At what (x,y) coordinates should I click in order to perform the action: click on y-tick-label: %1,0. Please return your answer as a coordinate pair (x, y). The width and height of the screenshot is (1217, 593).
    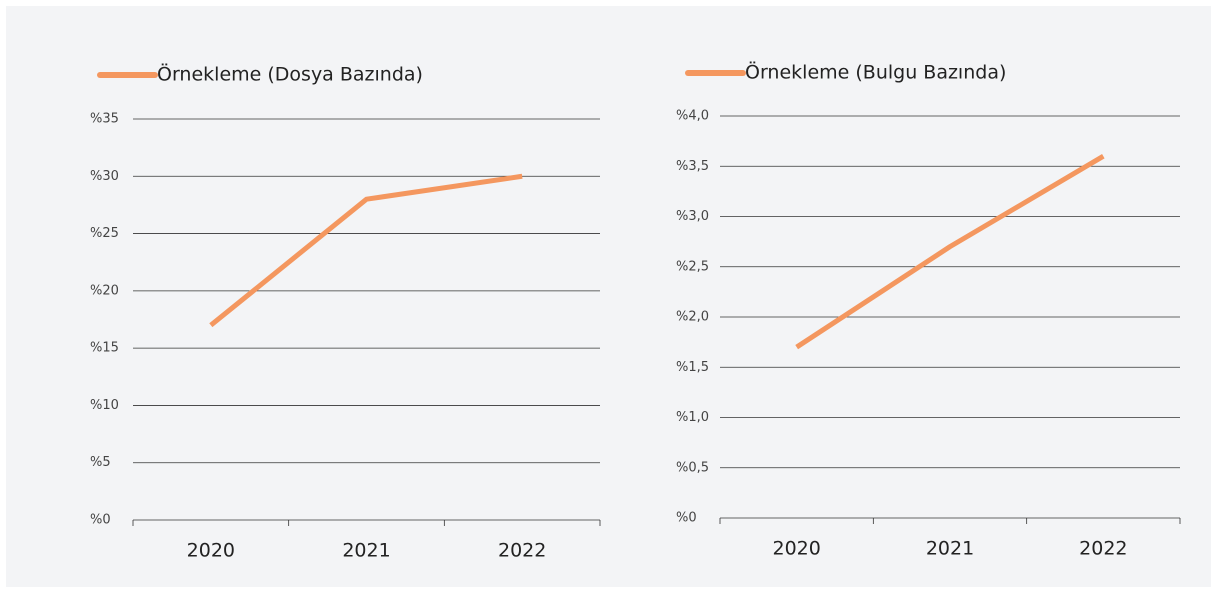
    Looking at the image, I should click on (692, 417).